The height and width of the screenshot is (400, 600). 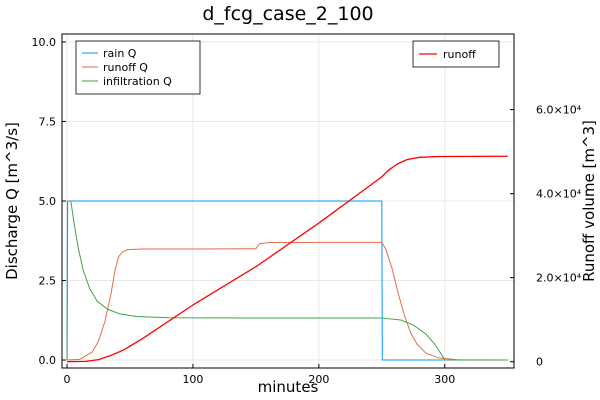 I want to click on x-axis-label: minutes, so click(x=288, y=387).